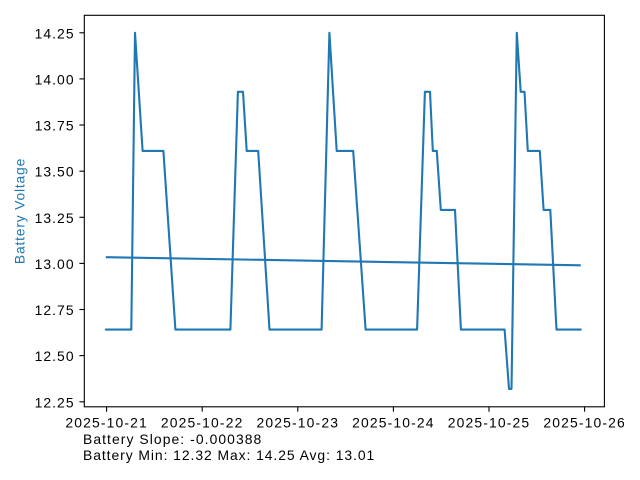  What do you see at coordinates (20, 211) in the screenshot?
I see `svg-text: Battery Voltage` at bounding box center [20, 211].